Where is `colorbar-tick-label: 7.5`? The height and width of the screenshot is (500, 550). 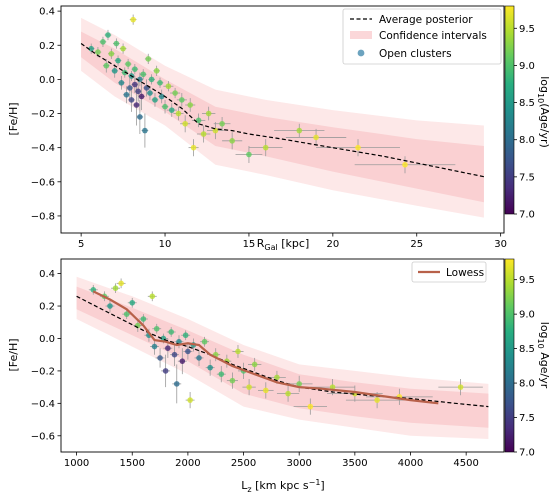 colorbar-tick-label: 7.5 is located at coordinates (527, 418).